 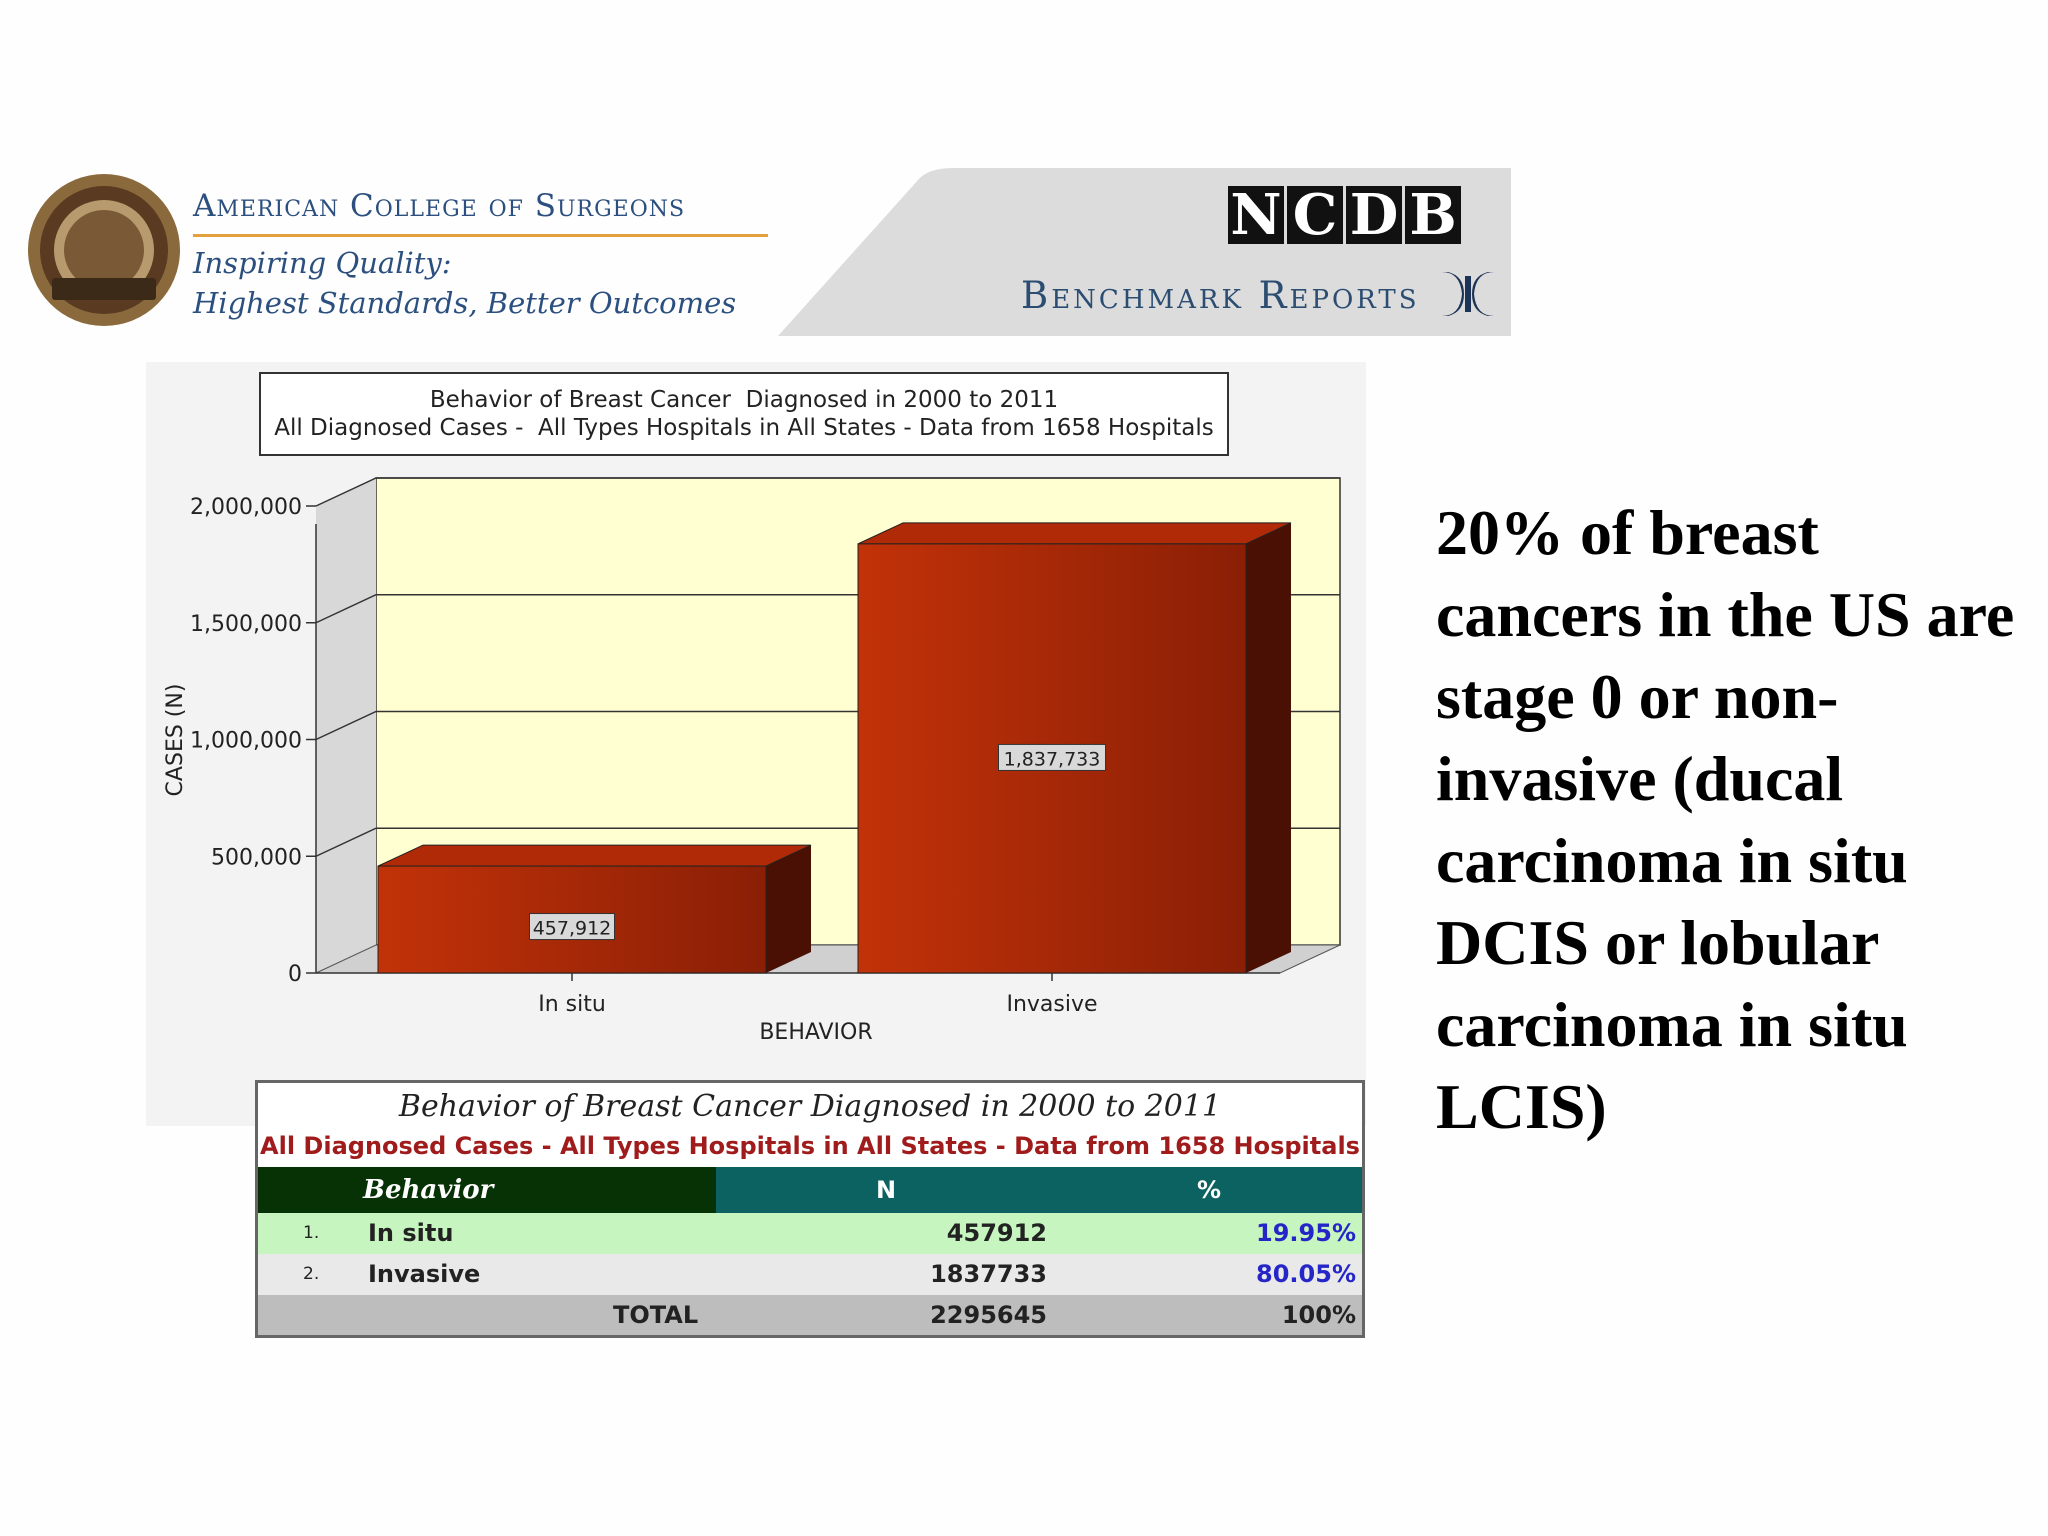 I want to click on report-name: Benchmark Reports, so click(x=1220, y=295).